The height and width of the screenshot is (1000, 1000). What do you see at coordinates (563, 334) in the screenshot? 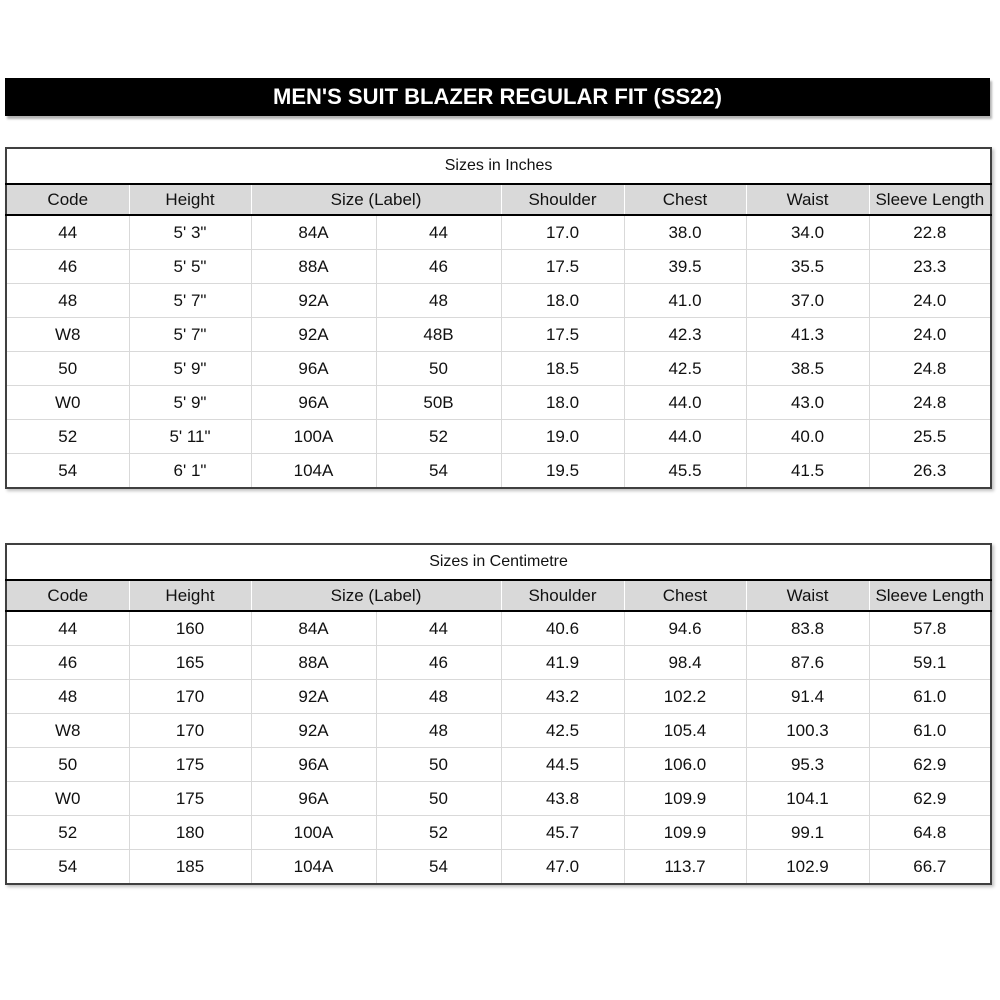
I see `table-cell: 17.5` at bounding box center [563, 334].